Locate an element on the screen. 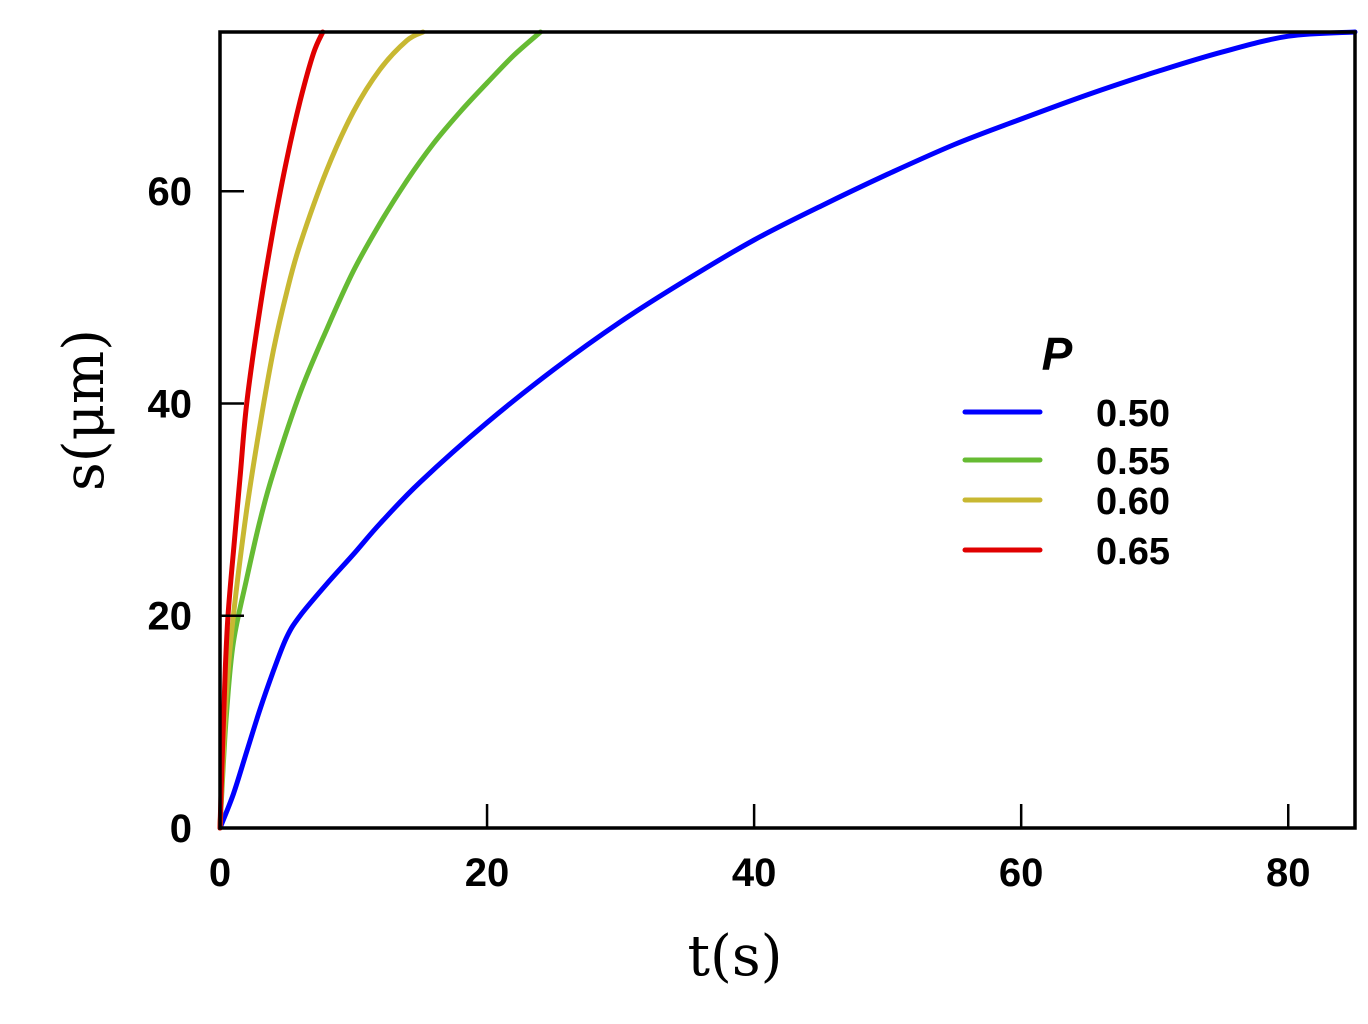  legend-label: 0.55 is located at coordinates (1133, 462).